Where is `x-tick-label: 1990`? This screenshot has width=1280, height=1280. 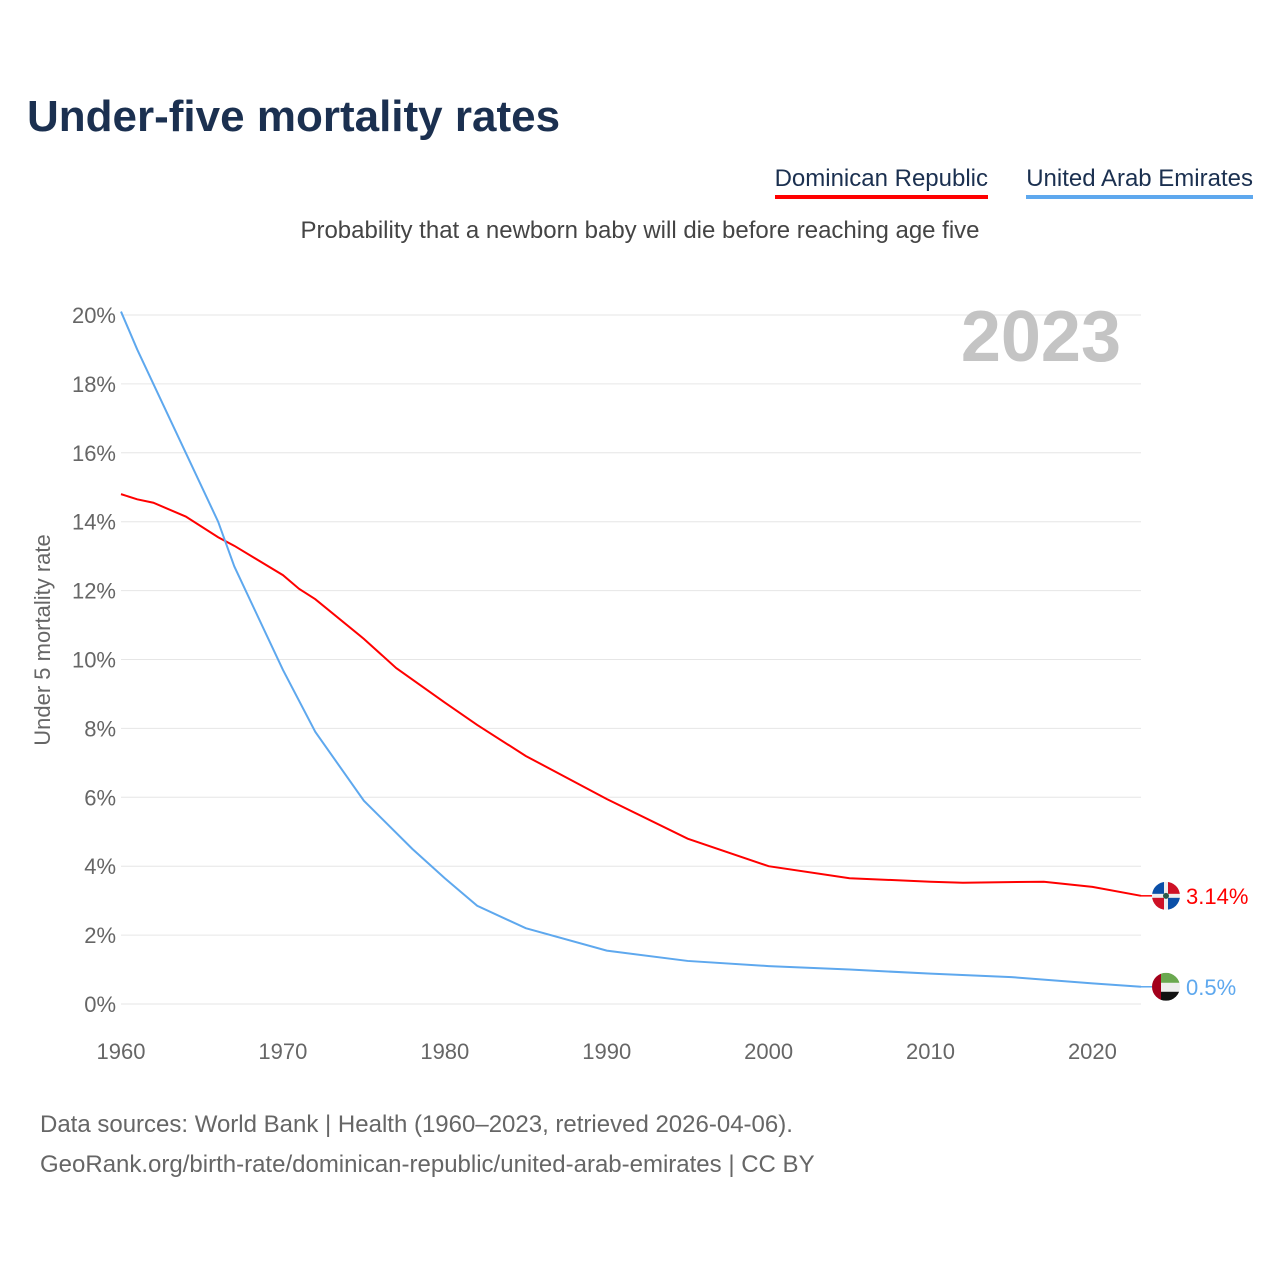 x-tick-label: 1990 is located at coordinates (606, 1051).